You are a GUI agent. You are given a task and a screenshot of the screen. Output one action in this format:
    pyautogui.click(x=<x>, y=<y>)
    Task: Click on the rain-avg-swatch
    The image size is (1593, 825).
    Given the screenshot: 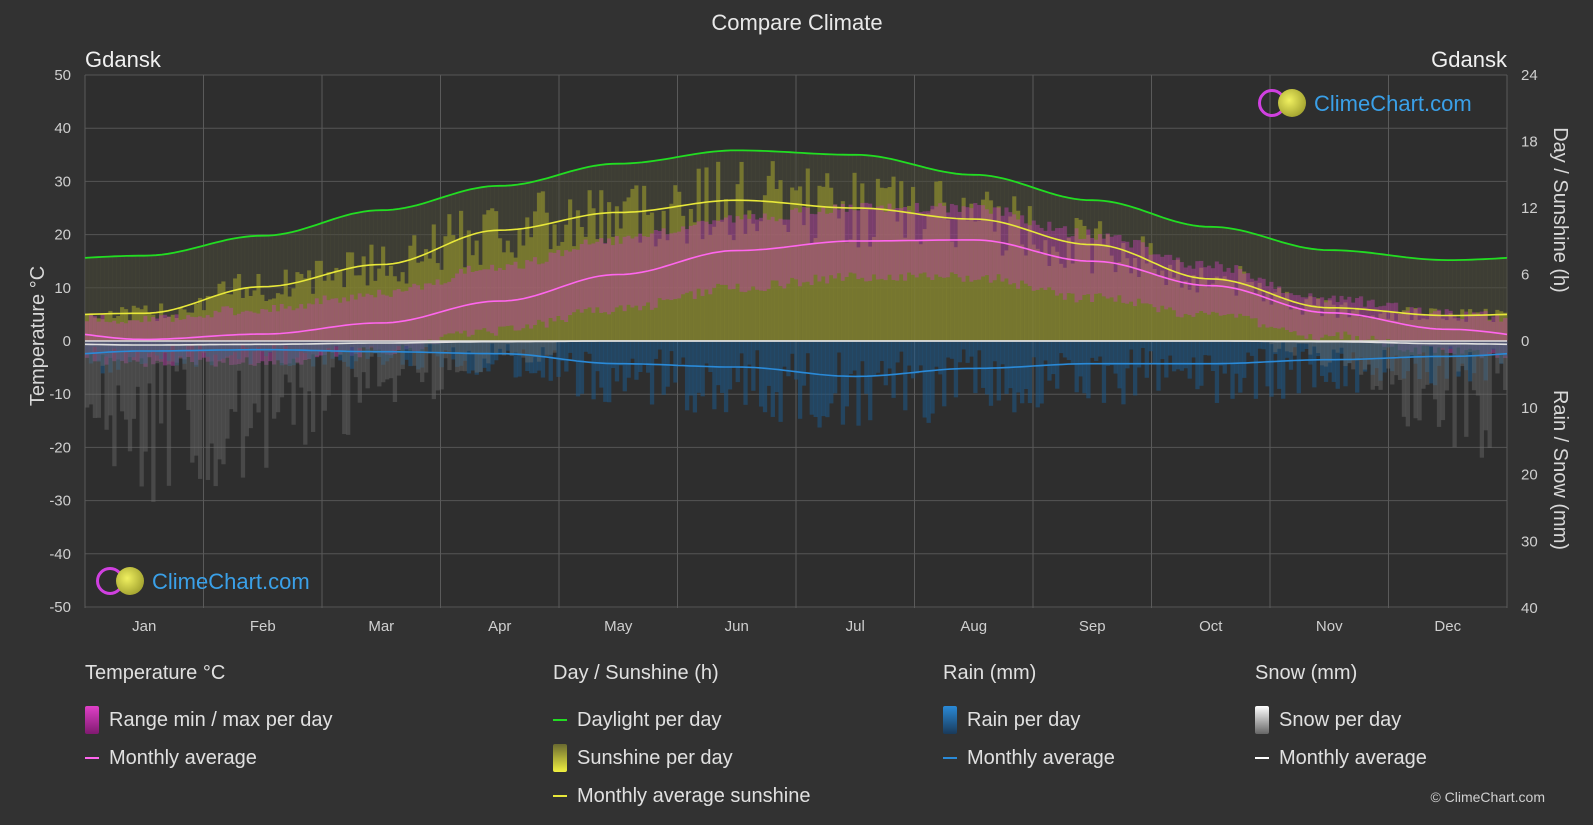 What is the action you would take?
    pyautogui.click(x=950, y=758)
    